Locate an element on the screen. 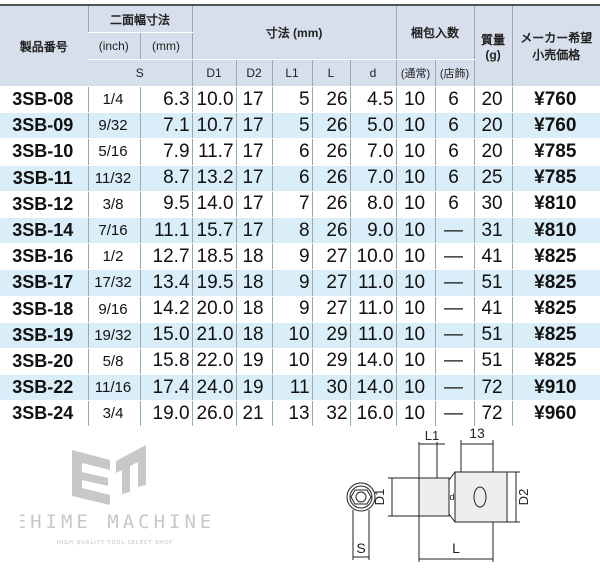  cell-product-no: 3SB-22 is located at coordinates (44, 388).